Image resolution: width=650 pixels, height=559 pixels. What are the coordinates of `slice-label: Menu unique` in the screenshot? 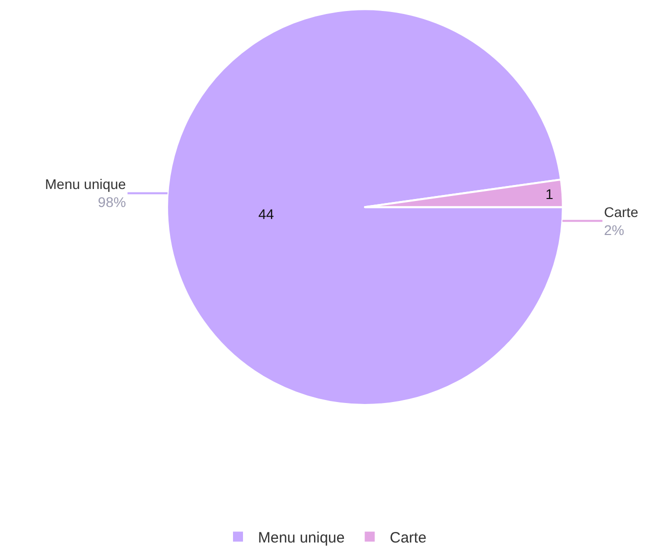 It's located at (85, 184).